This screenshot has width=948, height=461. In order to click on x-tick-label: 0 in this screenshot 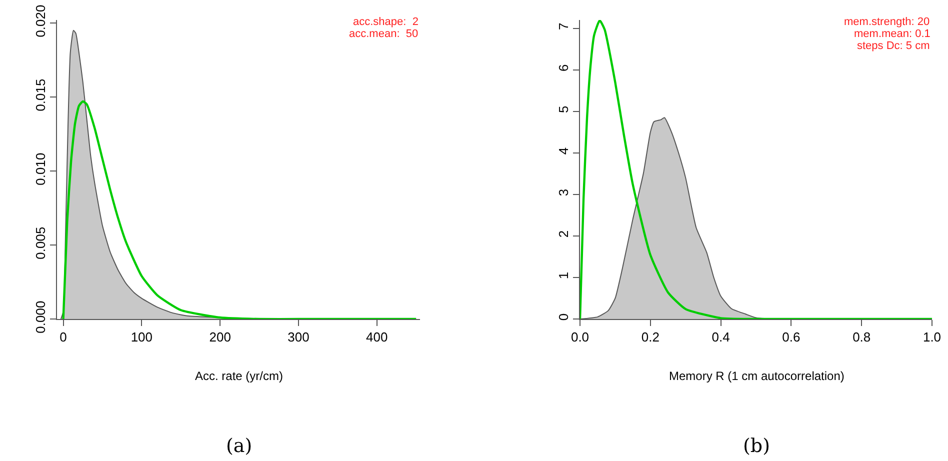, I will do `click(63, 337)`.